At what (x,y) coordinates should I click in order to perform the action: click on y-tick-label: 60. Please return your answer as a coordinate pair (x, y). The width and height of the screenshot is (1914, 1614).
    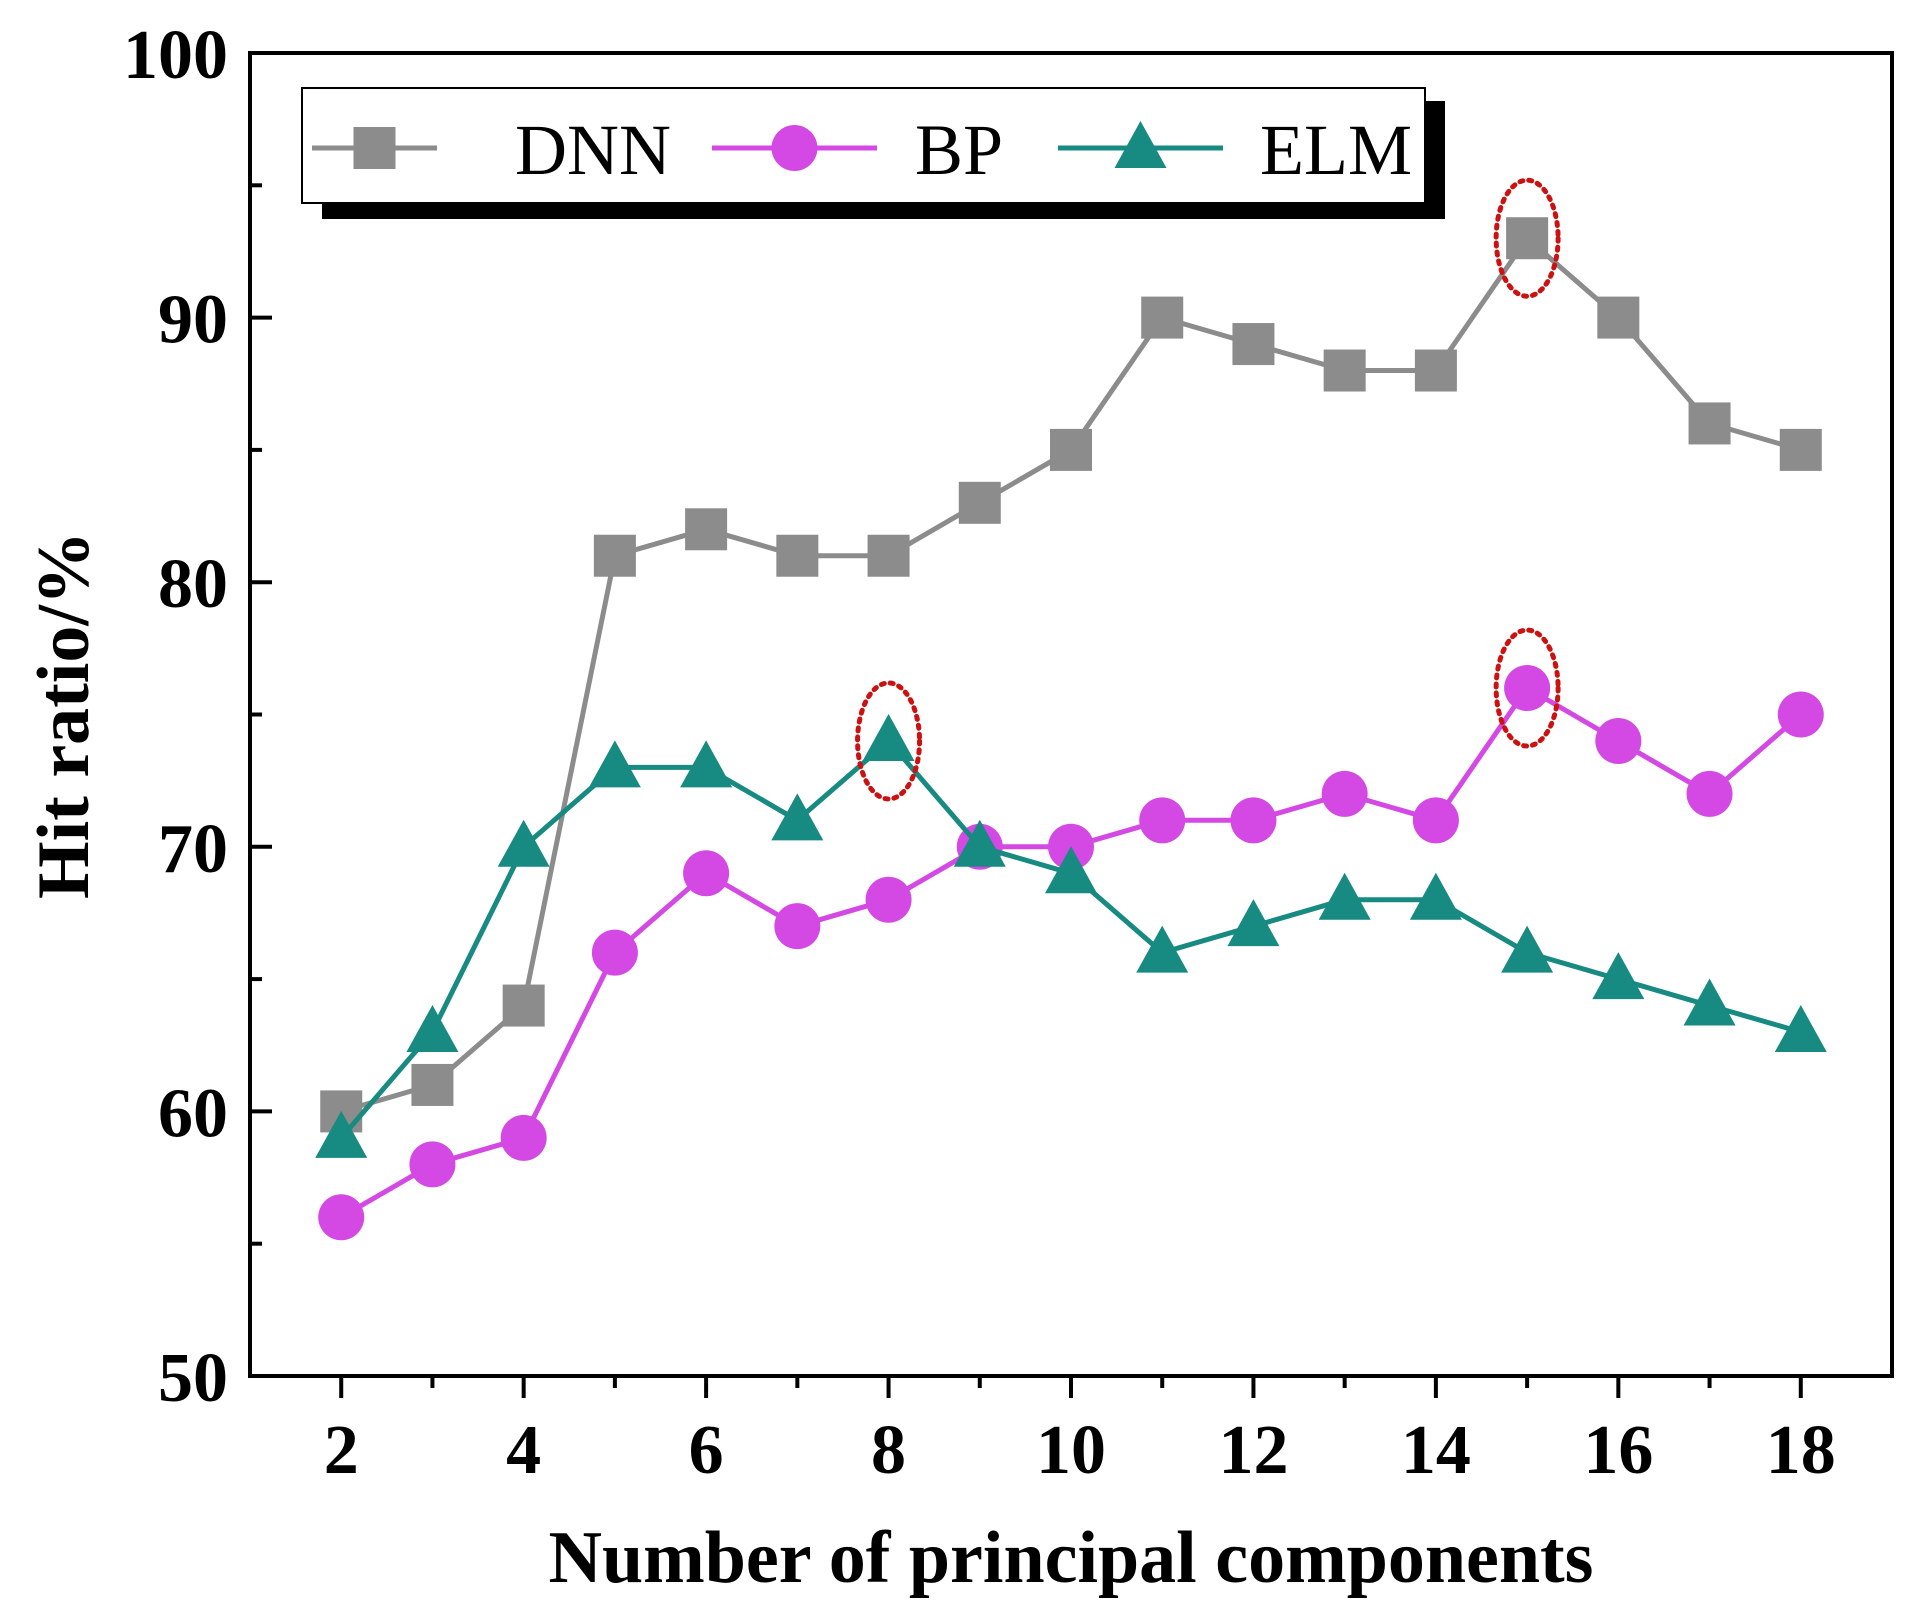
    Looking at the image, I should click on (193, 1113).